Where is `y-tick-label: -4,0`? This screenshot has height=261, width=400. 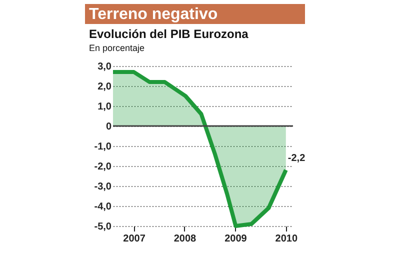
y-tick-label: -4,0 is located at coordinates (103, 207).